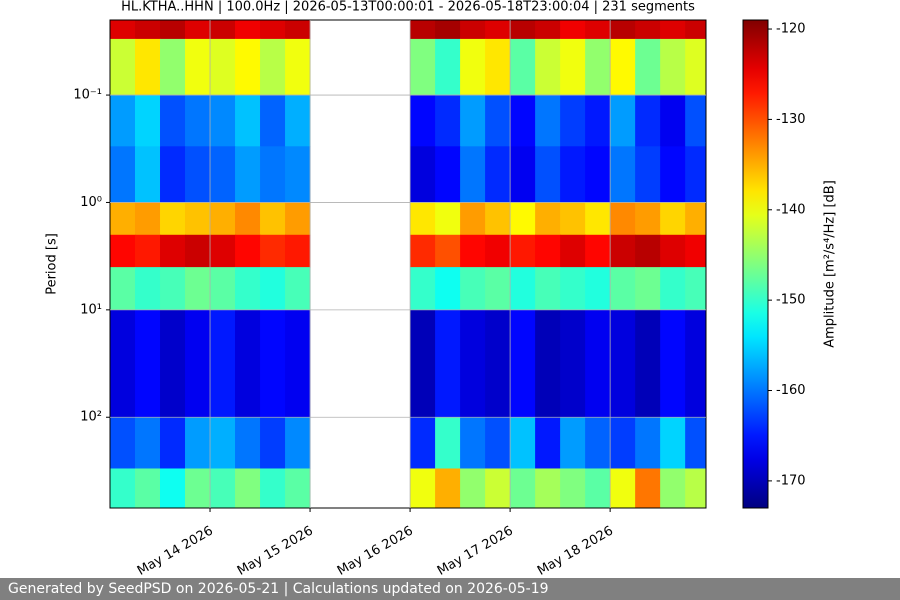 The width and height of the screenshot is (900, 600). Describe the element at coordinates (91, 417) in the screenshot. I see `y-tick-label: 10²` at that location.